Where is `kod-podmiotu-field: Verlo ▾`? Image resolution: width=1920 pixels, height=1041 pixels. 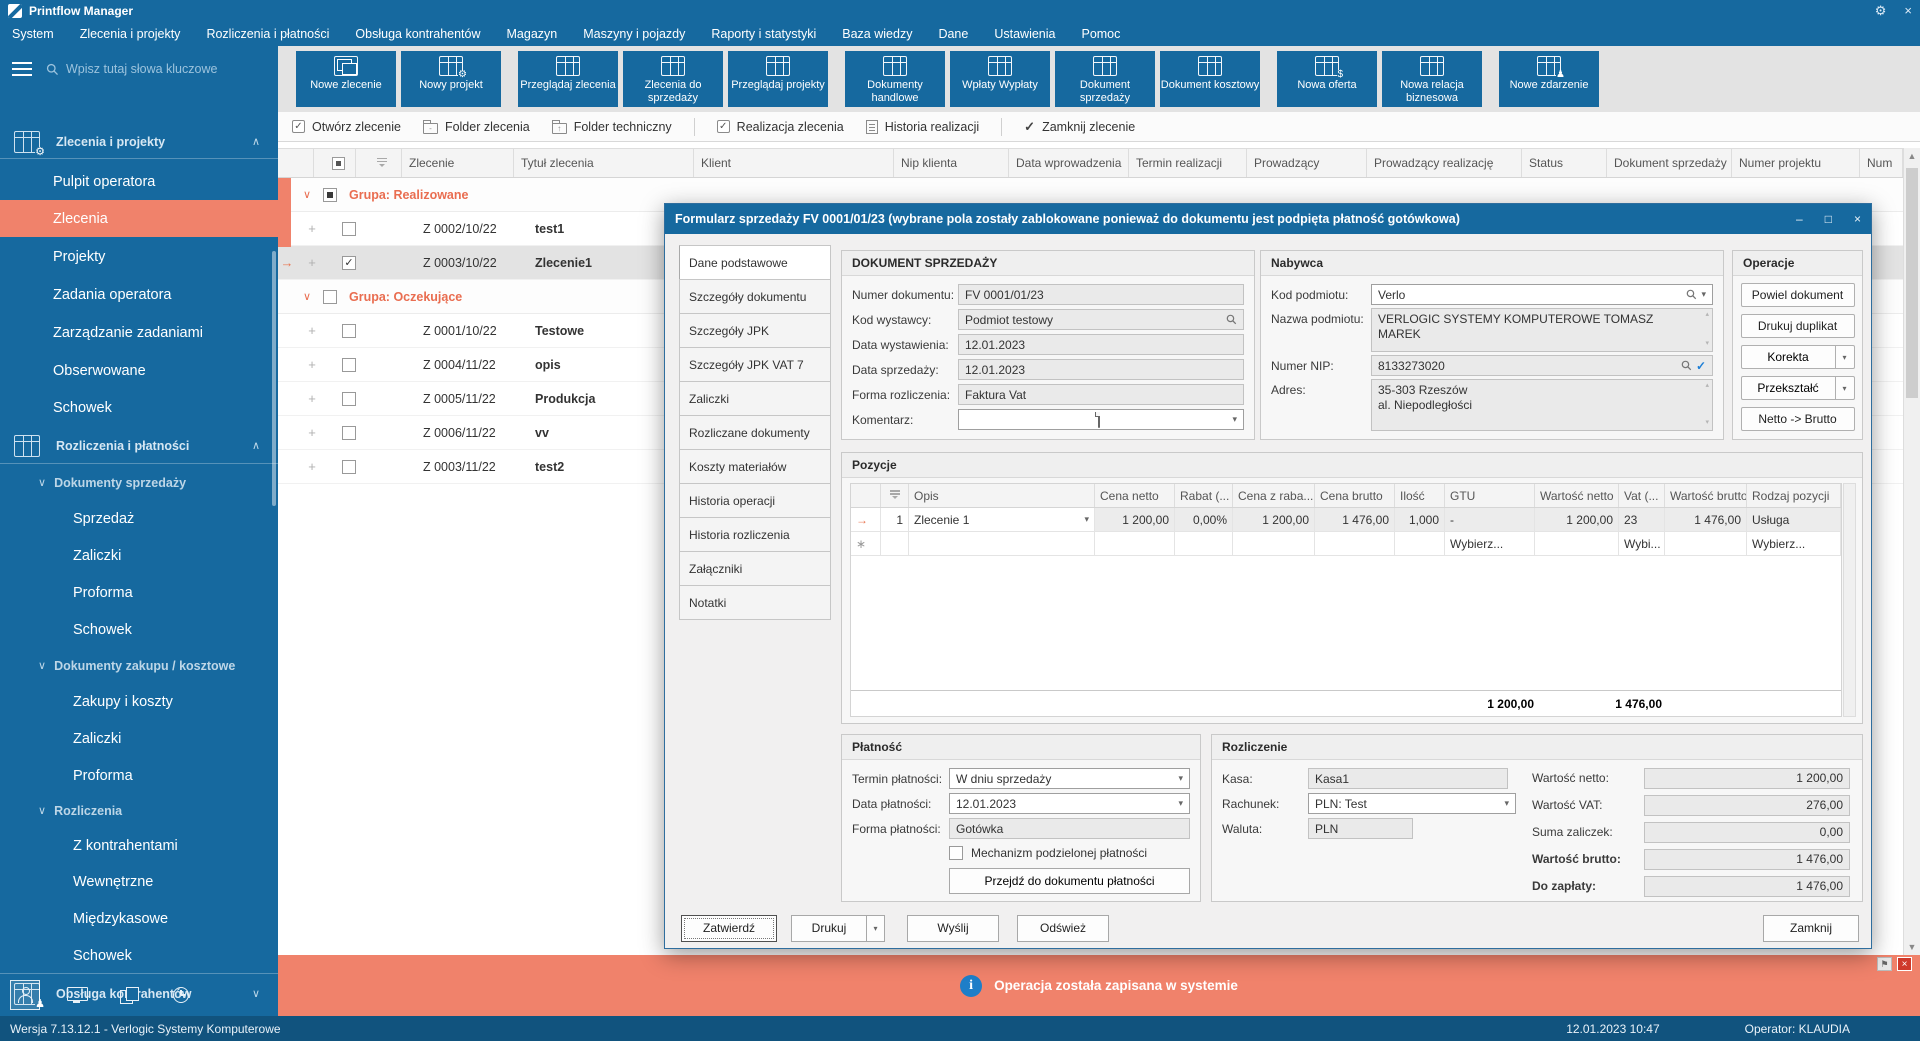
kod-podmiotu-field: Verlo ▾ is located at coordinates (1542, 294).